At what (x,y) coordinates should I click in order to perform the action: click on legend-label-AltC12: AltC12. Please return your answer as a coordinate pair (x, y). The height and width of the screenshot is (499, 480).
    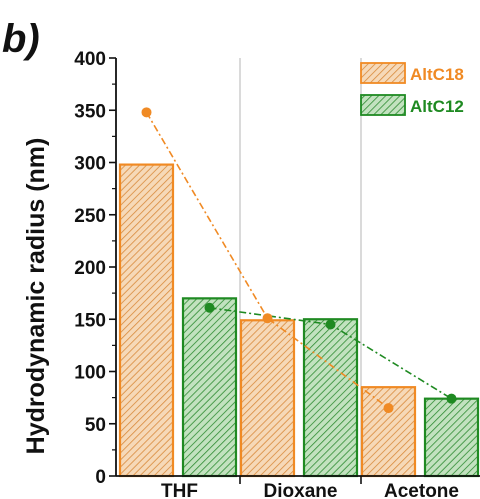
    Looking at the image, I should click on (437, 106).